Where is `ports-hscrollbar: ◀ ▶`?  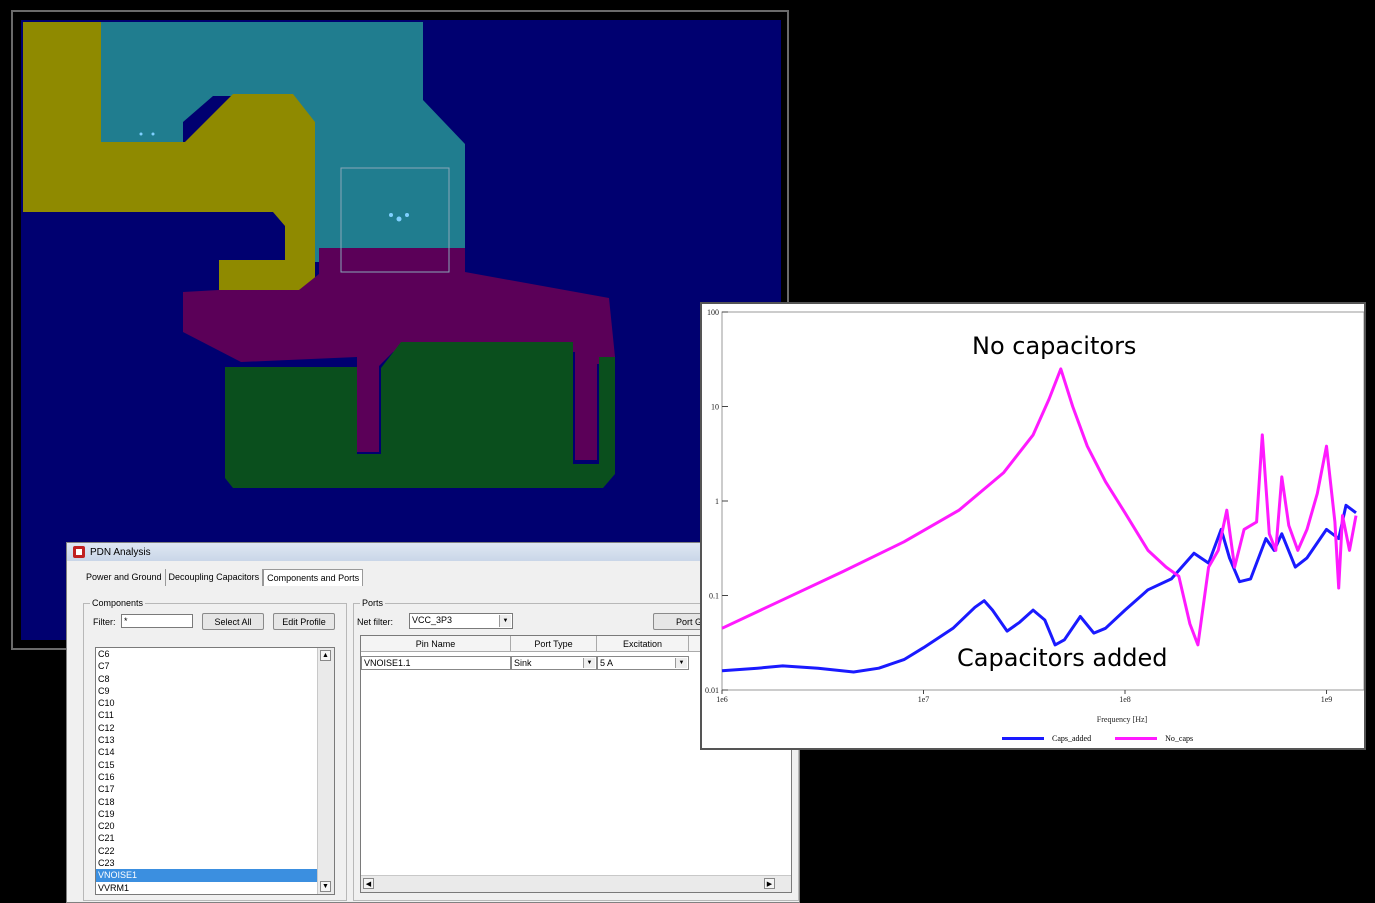
ports-hscrollbar: ◀ ▶ is located at coordinates (576, 883).